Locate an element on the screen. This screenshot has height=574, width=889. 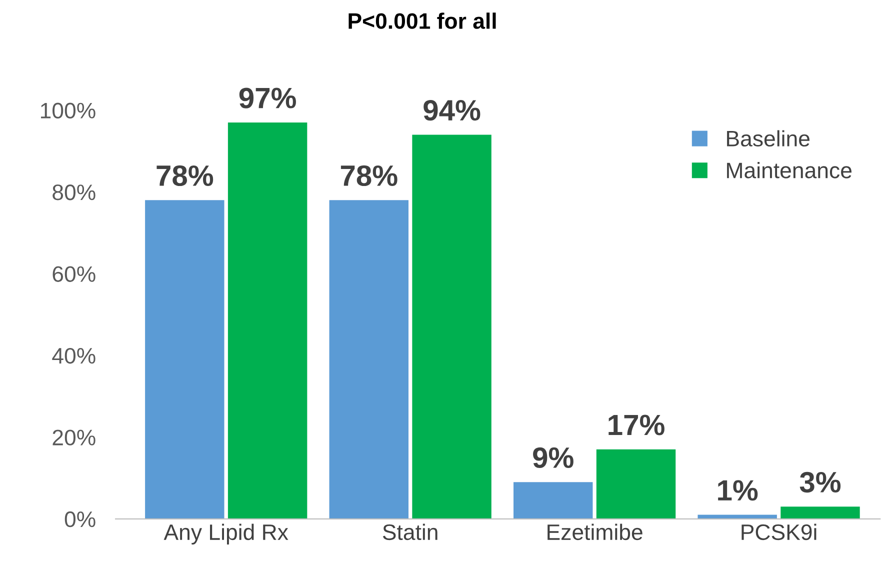
x-tick-label: Ezetimibe is located at coordinates (595, 532).